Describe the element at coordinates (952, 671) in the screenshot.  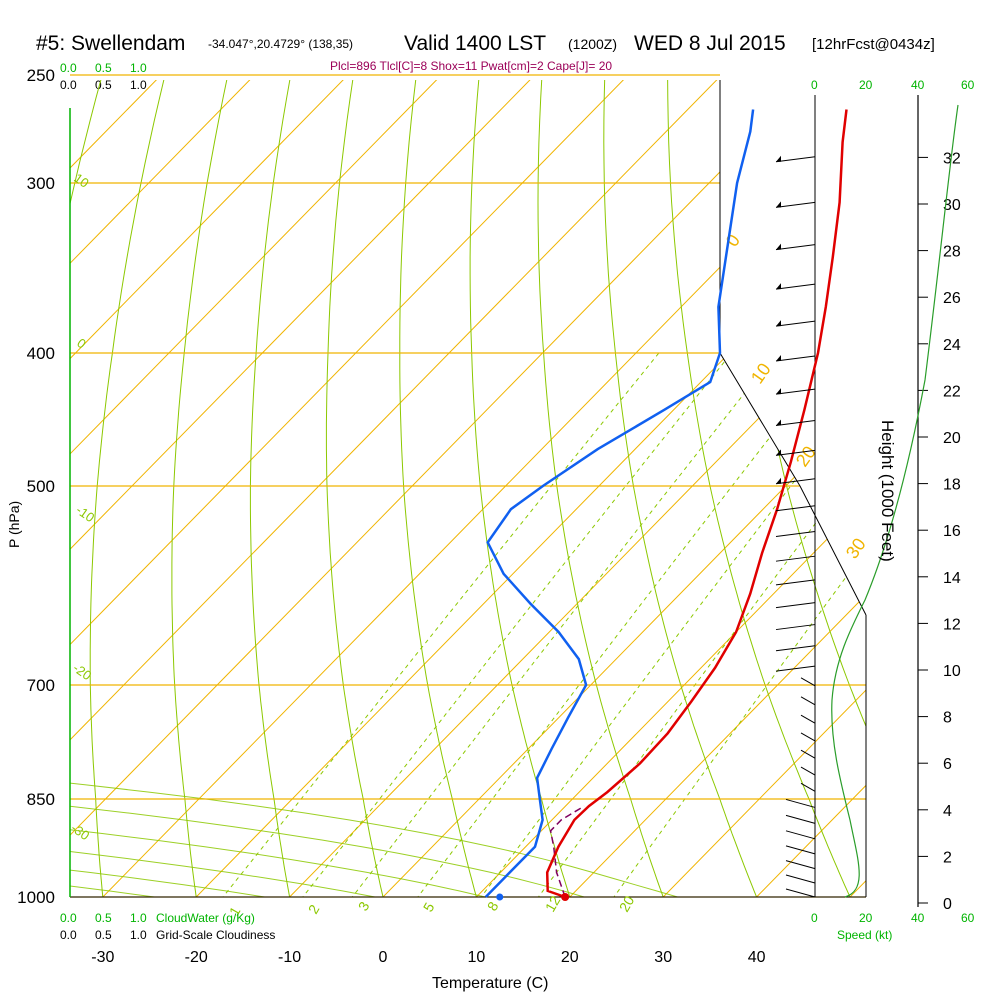
I see `height-tick-label: 10` at that location.